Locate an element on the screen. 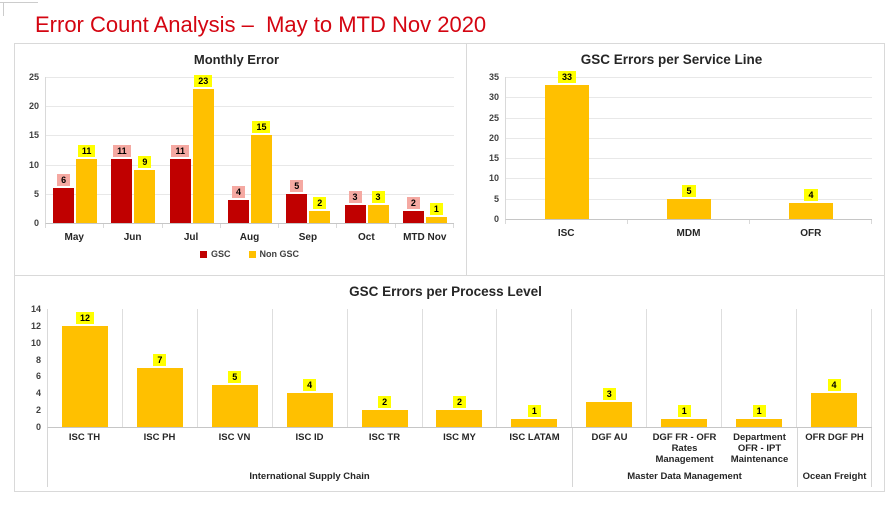 This screenshot has width=894, height=512. data-label: 6 is located at coordinates (64, 179).